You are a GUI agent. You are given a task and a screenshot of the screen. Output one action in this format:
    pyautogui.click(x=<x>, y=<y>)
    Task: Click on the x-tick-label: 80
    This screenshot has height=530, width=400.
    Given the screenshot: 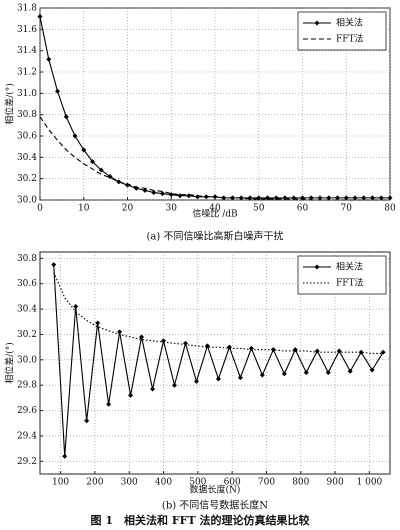 What is the action you would take?
    pyautogui.click(x=390, y=209)
    